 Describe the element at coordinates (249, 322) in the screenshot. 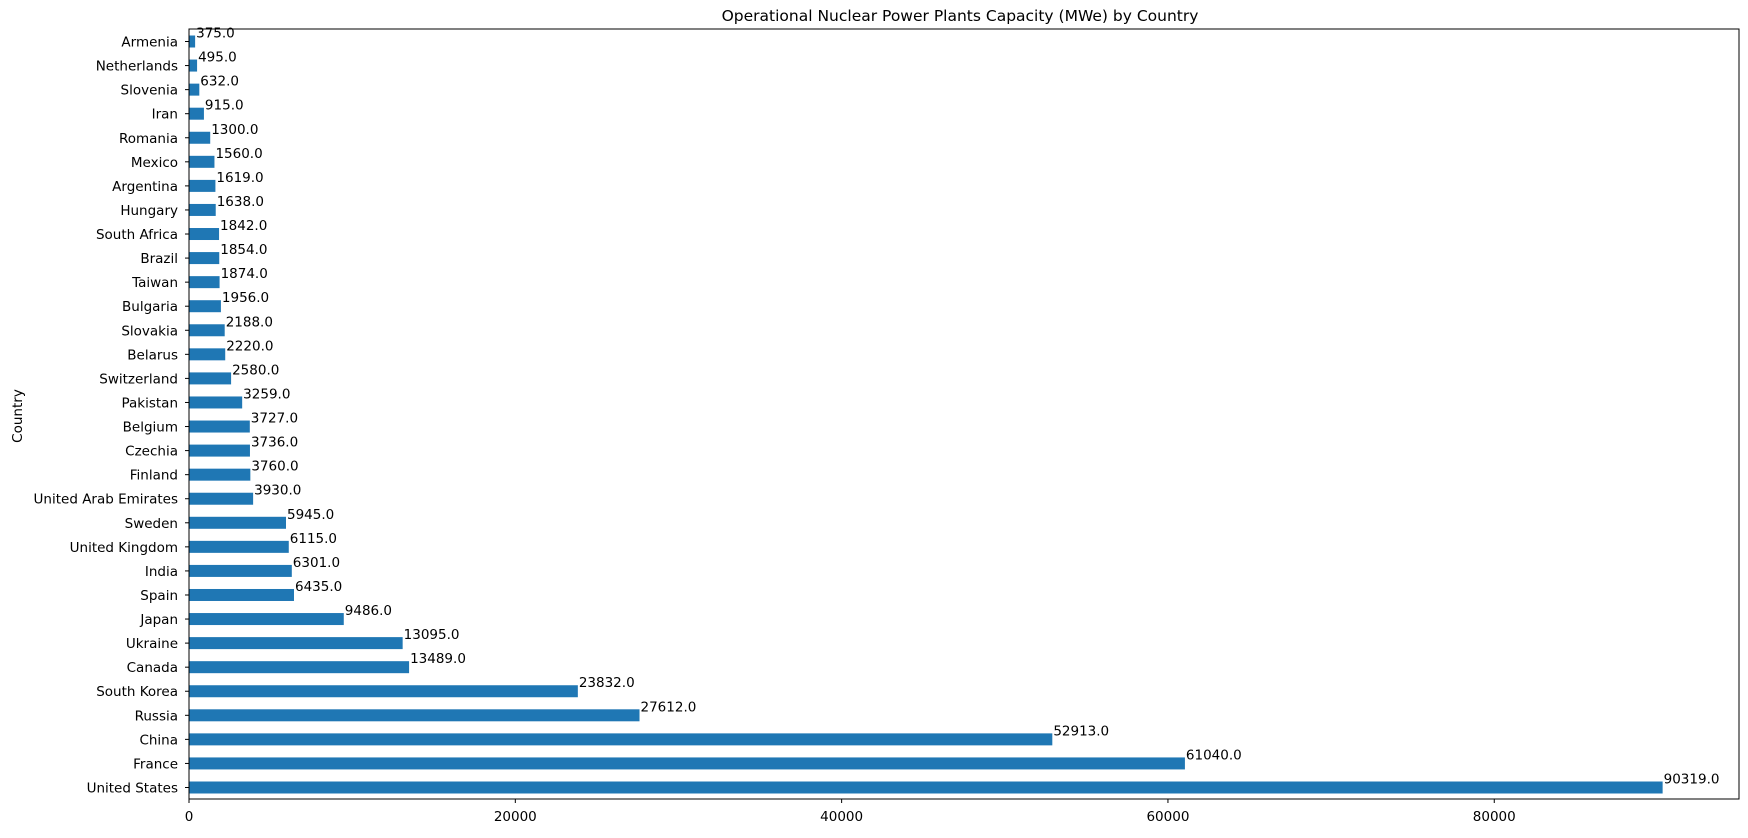

I see `data-label-slovakia: 2188.0` at that location.